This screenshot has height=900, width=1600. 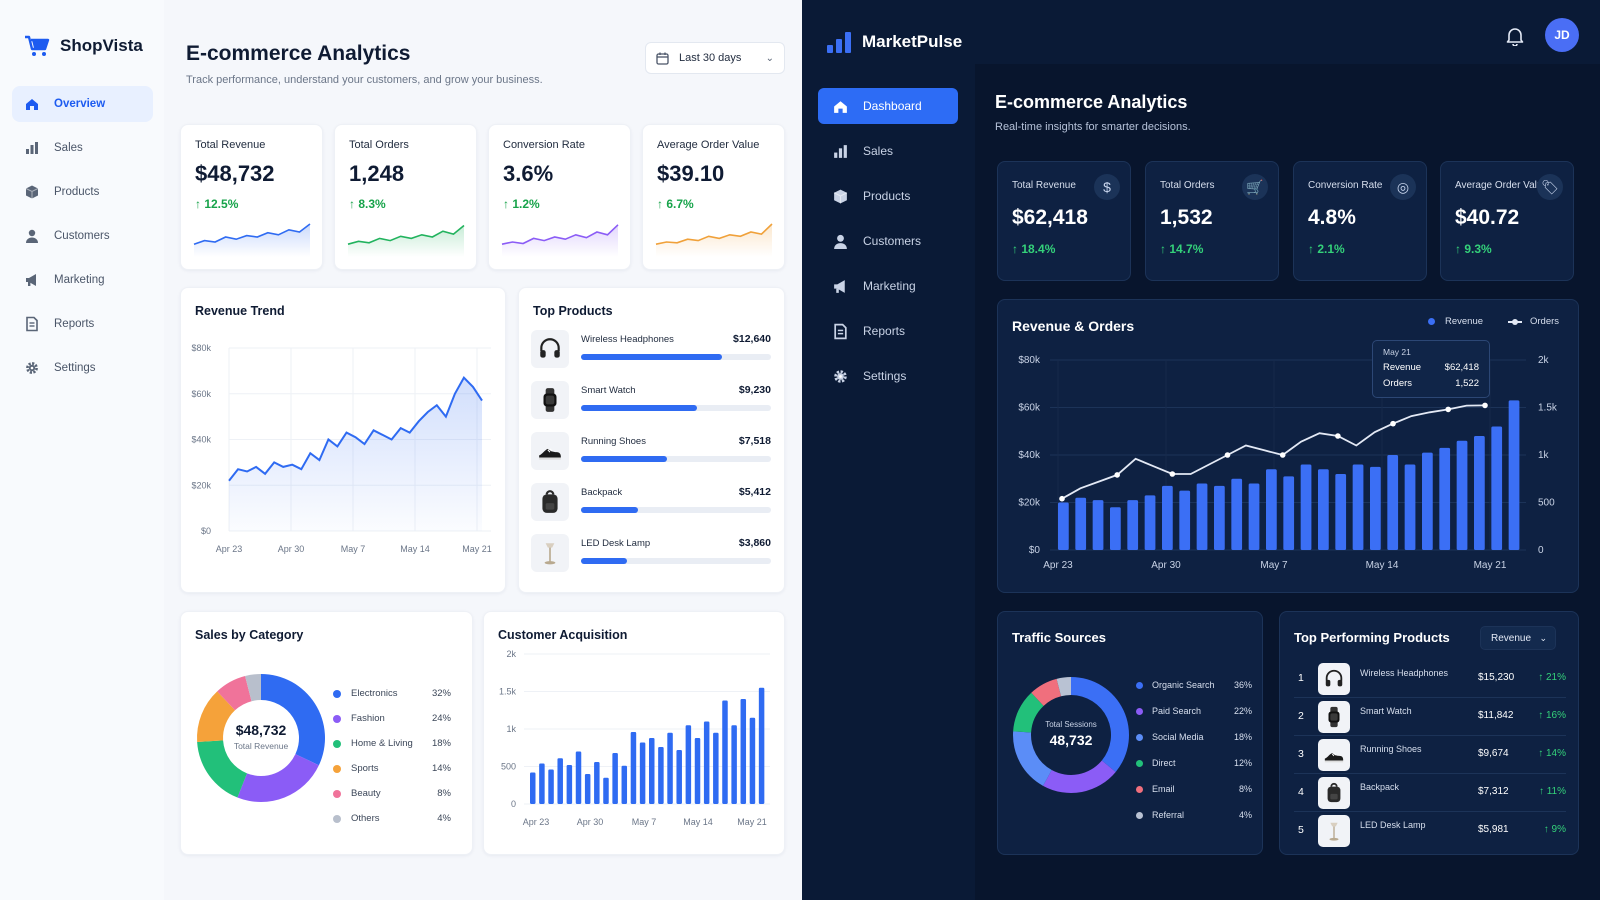 What do you see at coordinates (1032, 758) in the screenshot?
I see `donut-slice-social-media` at bounding box center [1032, 758].